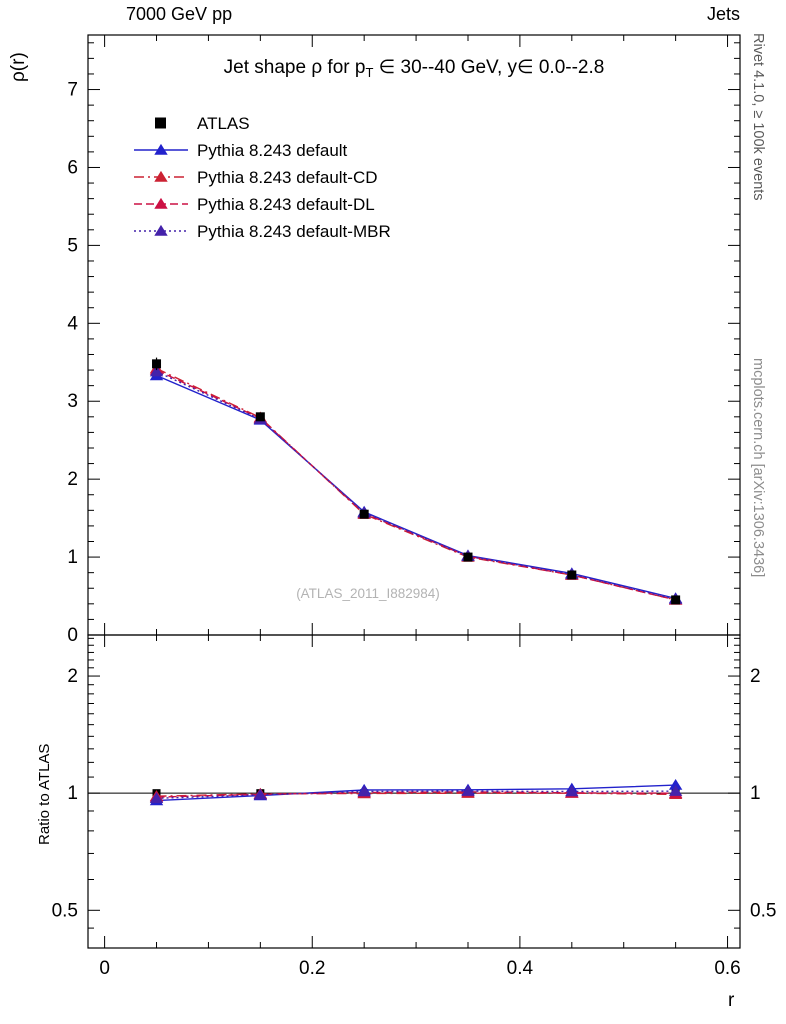 Image resolution: width=786 pixels, height=1024 pixels. Describe the element at coordinates (312, 968) in the screenshot. I see `svg-text: 0.2` at that location.